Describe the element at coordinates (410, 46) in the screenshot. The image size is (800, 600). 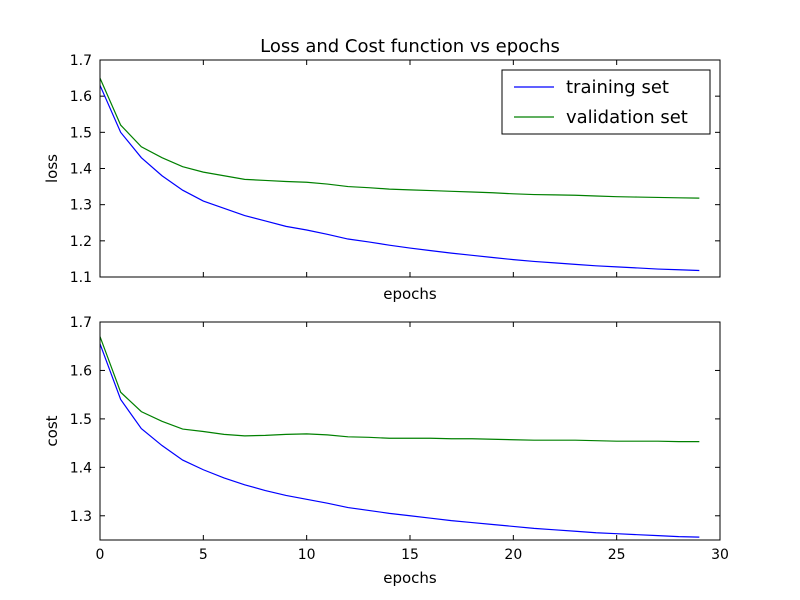
I see `chart-title: Loss and Cost function vs epochs` at that location.